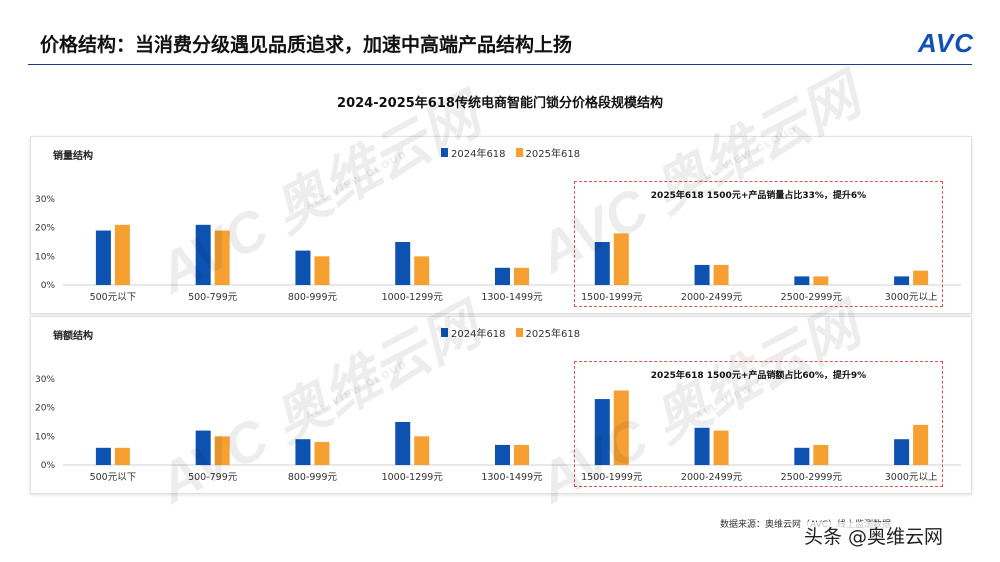 This screenshot has width=1000, height=562. I want to click on header-divider, so click(500, 64).